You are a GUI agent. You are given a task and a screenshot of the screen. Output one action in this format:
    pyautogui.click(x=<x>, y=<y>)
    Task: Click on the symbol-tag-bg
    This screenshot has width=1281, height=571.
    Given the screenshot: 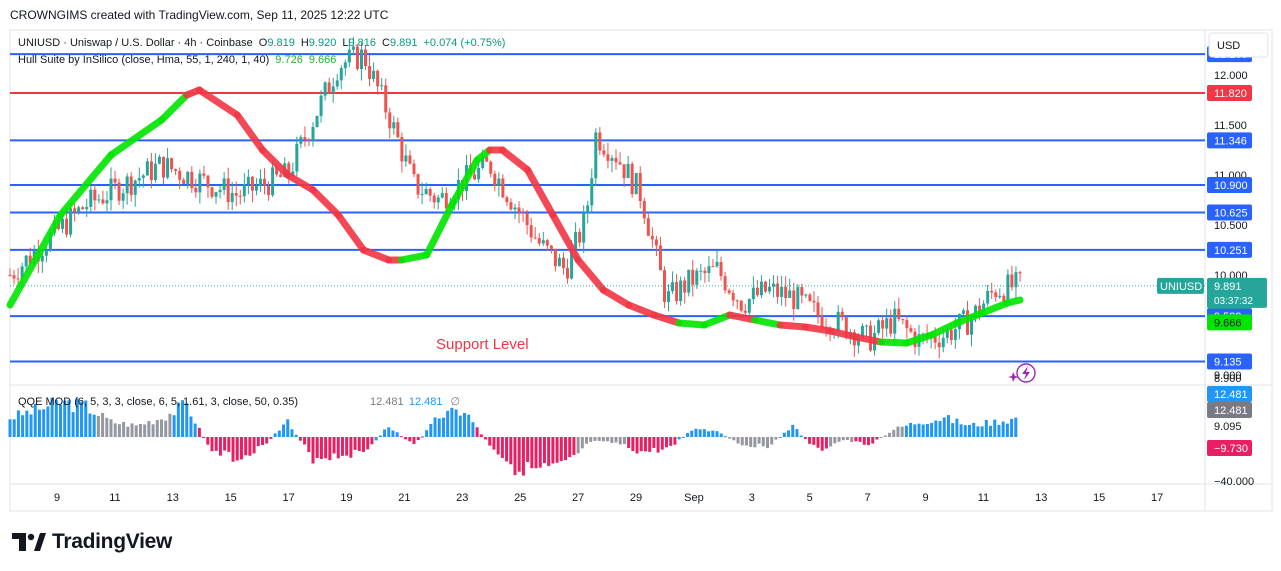 What is the action you would take?
    pyautogui.click(x=1180, y=285)
    